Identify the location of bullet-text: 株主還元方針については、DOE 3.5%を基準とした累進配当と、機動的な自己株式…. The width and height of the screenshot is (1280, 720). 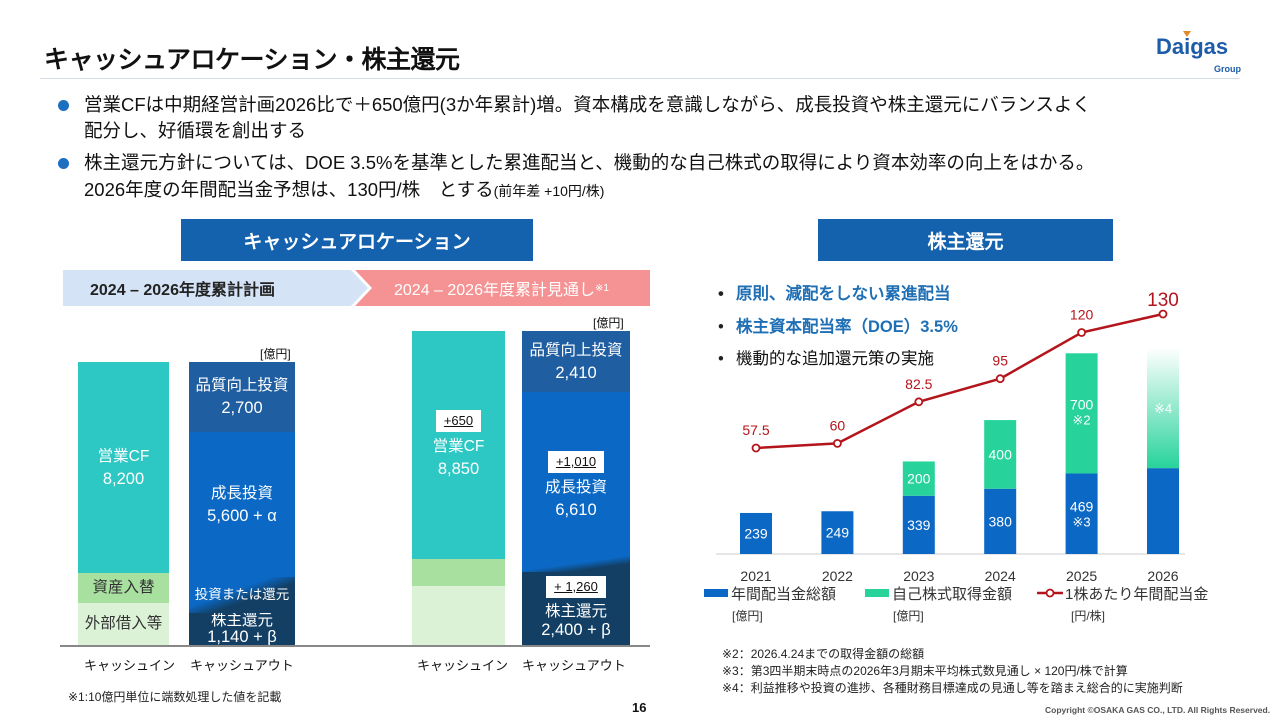
(589, 162).